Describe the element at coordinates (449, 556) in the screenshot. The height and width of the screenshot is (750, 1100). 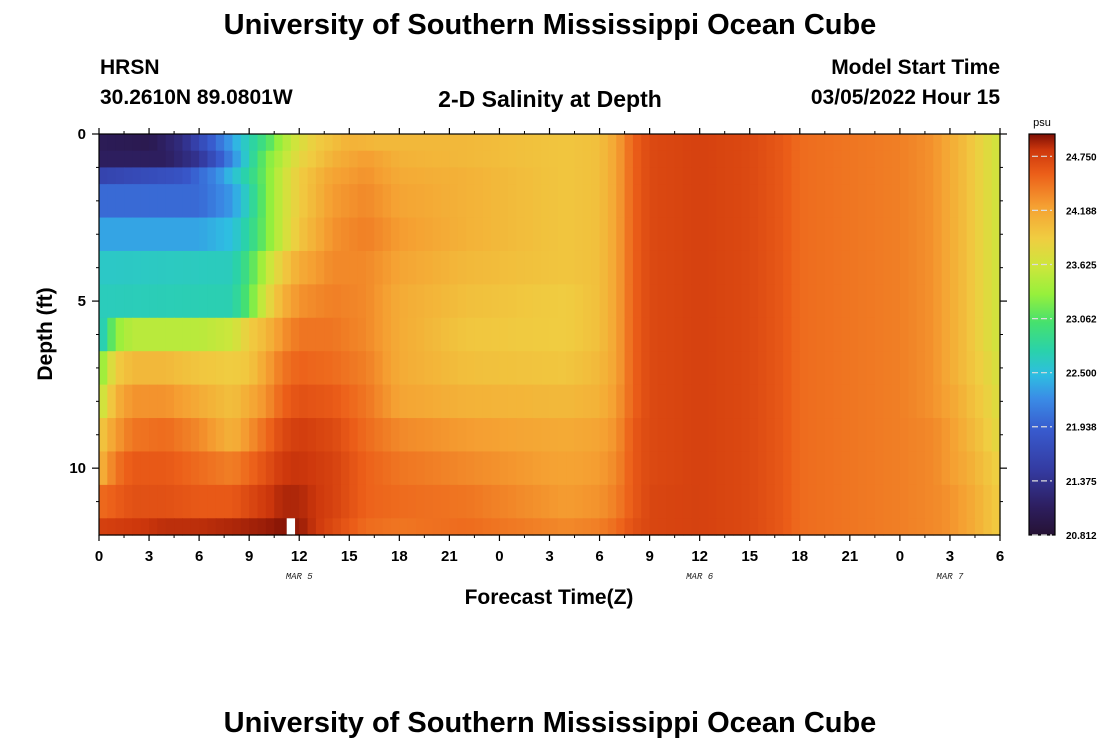
I see `x-tick-label: 21` at that location.